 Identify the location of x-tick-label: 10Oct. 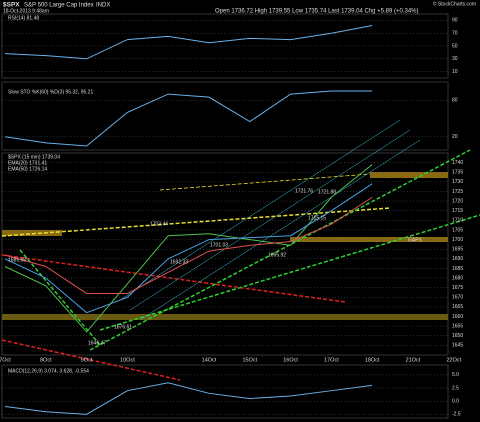
(127, 360).